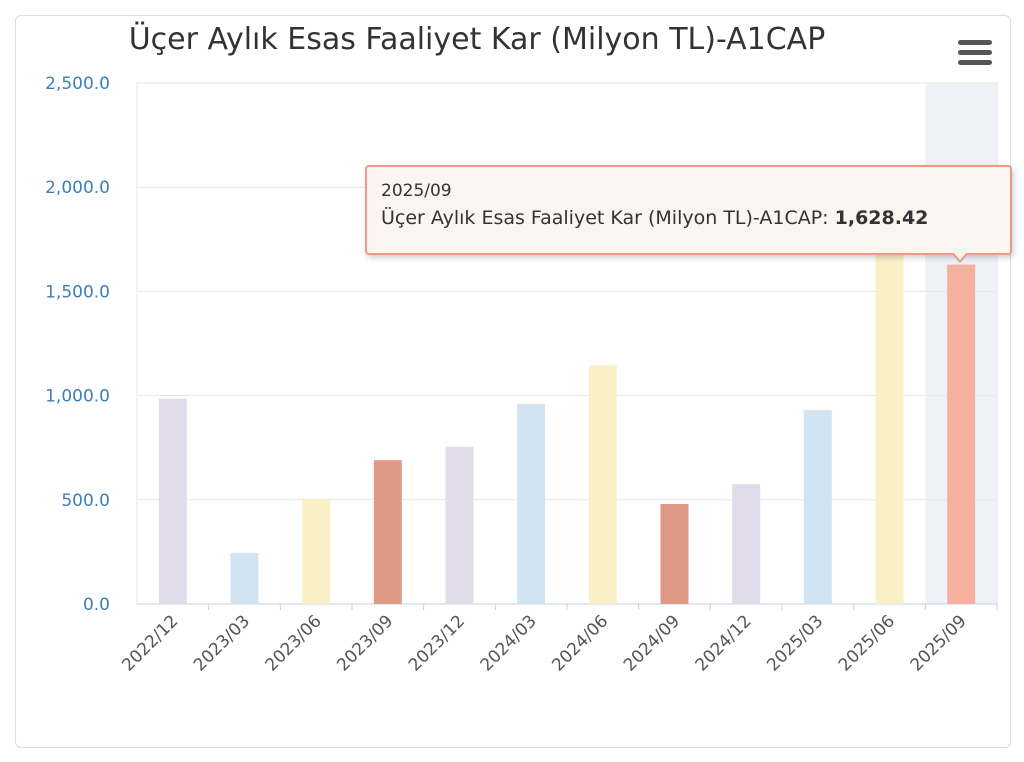 The height and width of the screenshot is (762, 1024). I want to click on x-tick-label: 2022/12, so click(150, 643).